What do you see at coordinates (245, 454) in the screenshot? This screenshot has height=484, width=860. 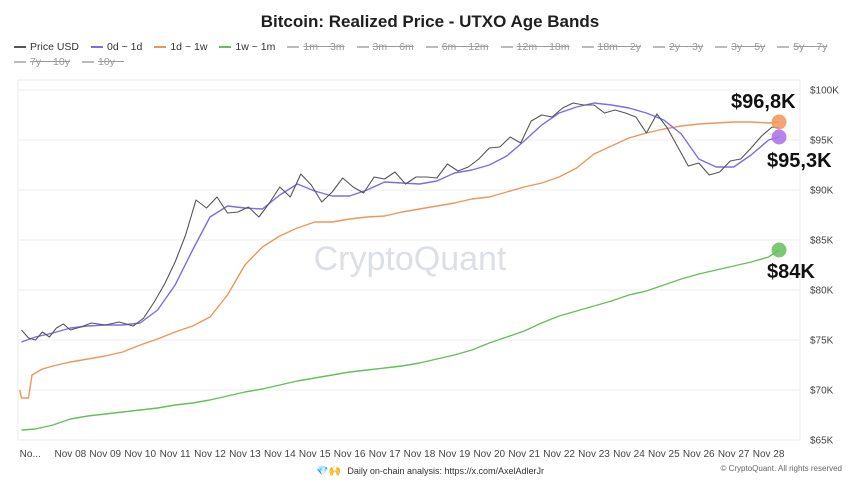 I see `x-tick-label: Nov 13` at bounding box center [245, 454].